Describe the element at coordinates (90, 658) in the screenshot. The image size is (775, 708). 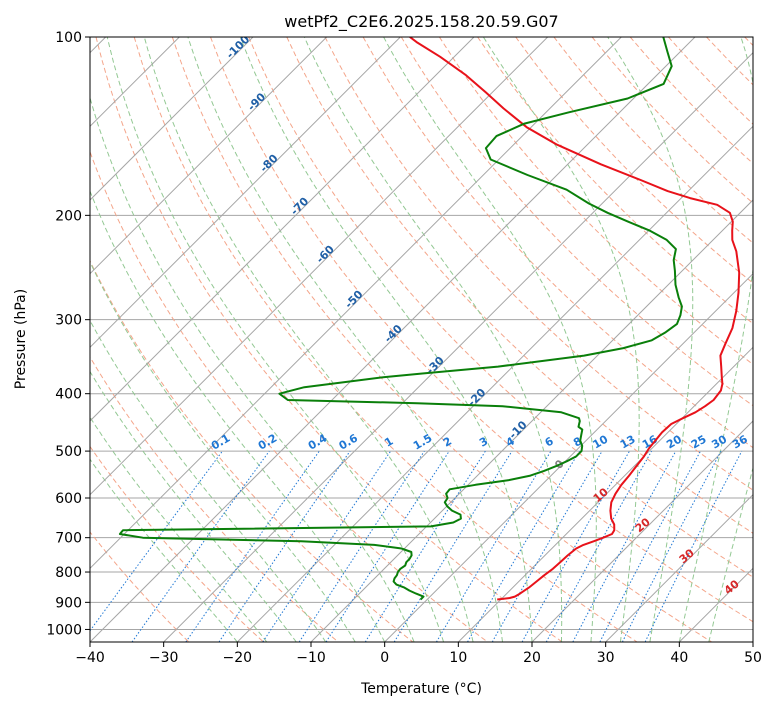
I see `x-tick-label: −40` at that location.